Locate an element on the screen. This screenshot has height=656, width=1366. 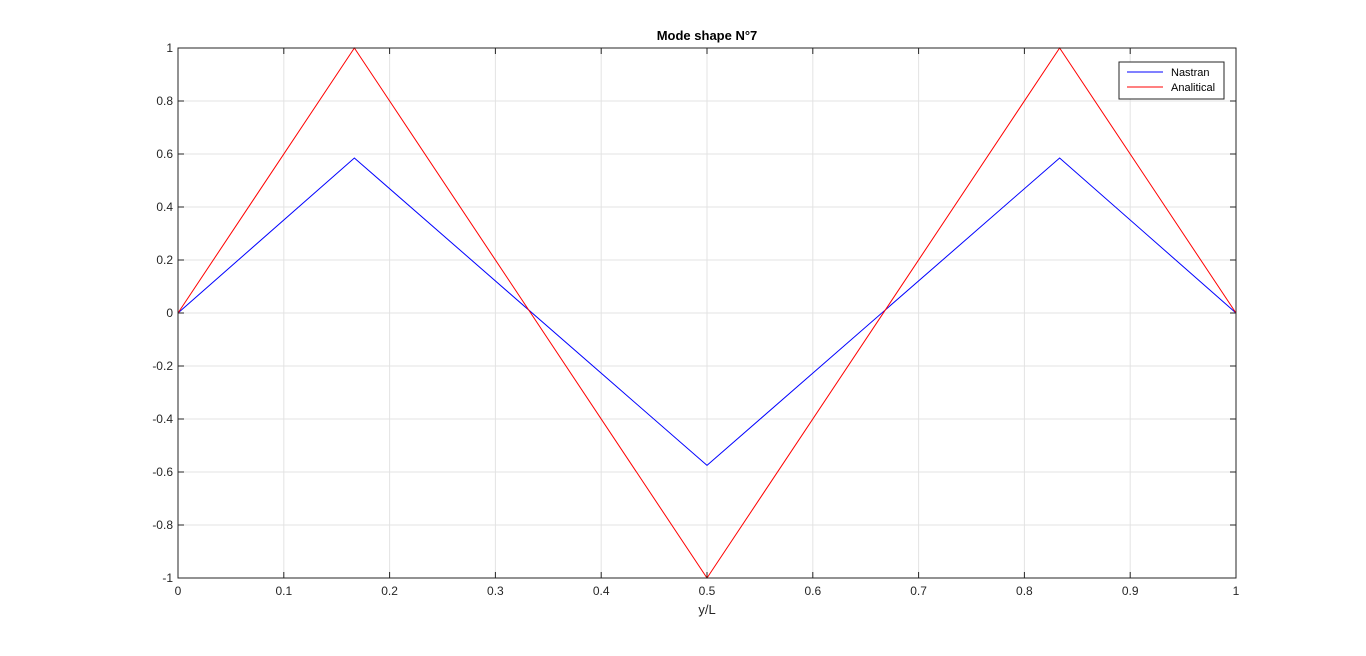
x-tick-label: 0.6 is located at coordinates (812, 591).